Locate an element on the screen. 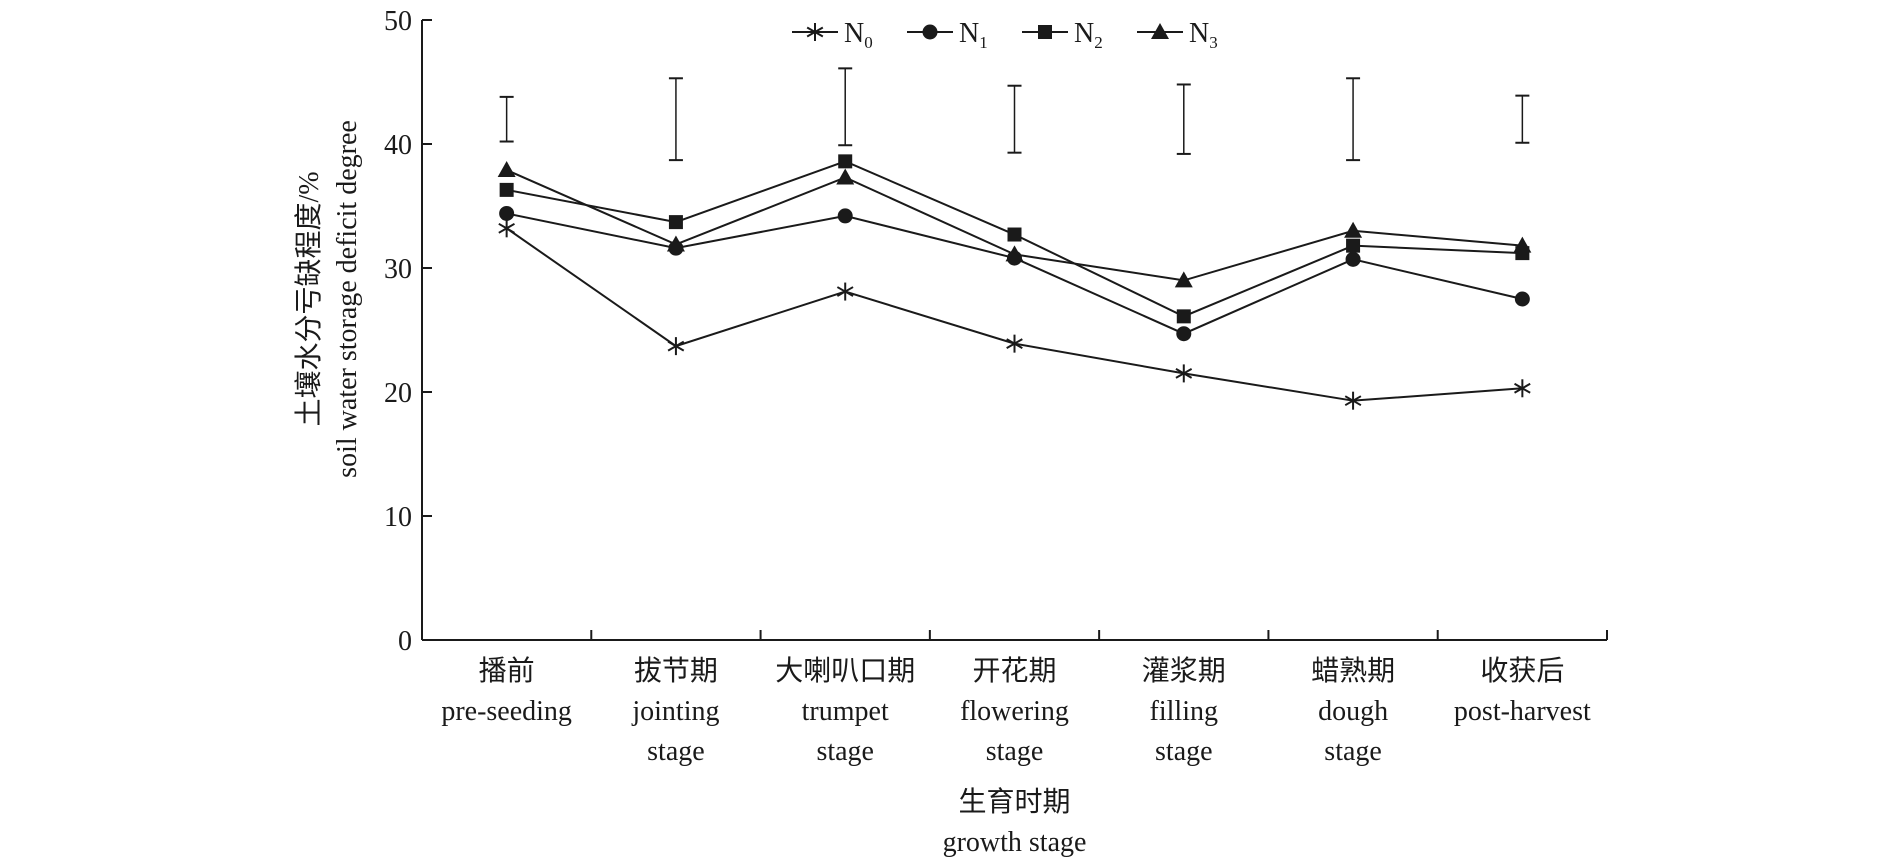 This screenshot has width=1890, height=863. y-tick-label: 0 is located at coordinates (405, 641).